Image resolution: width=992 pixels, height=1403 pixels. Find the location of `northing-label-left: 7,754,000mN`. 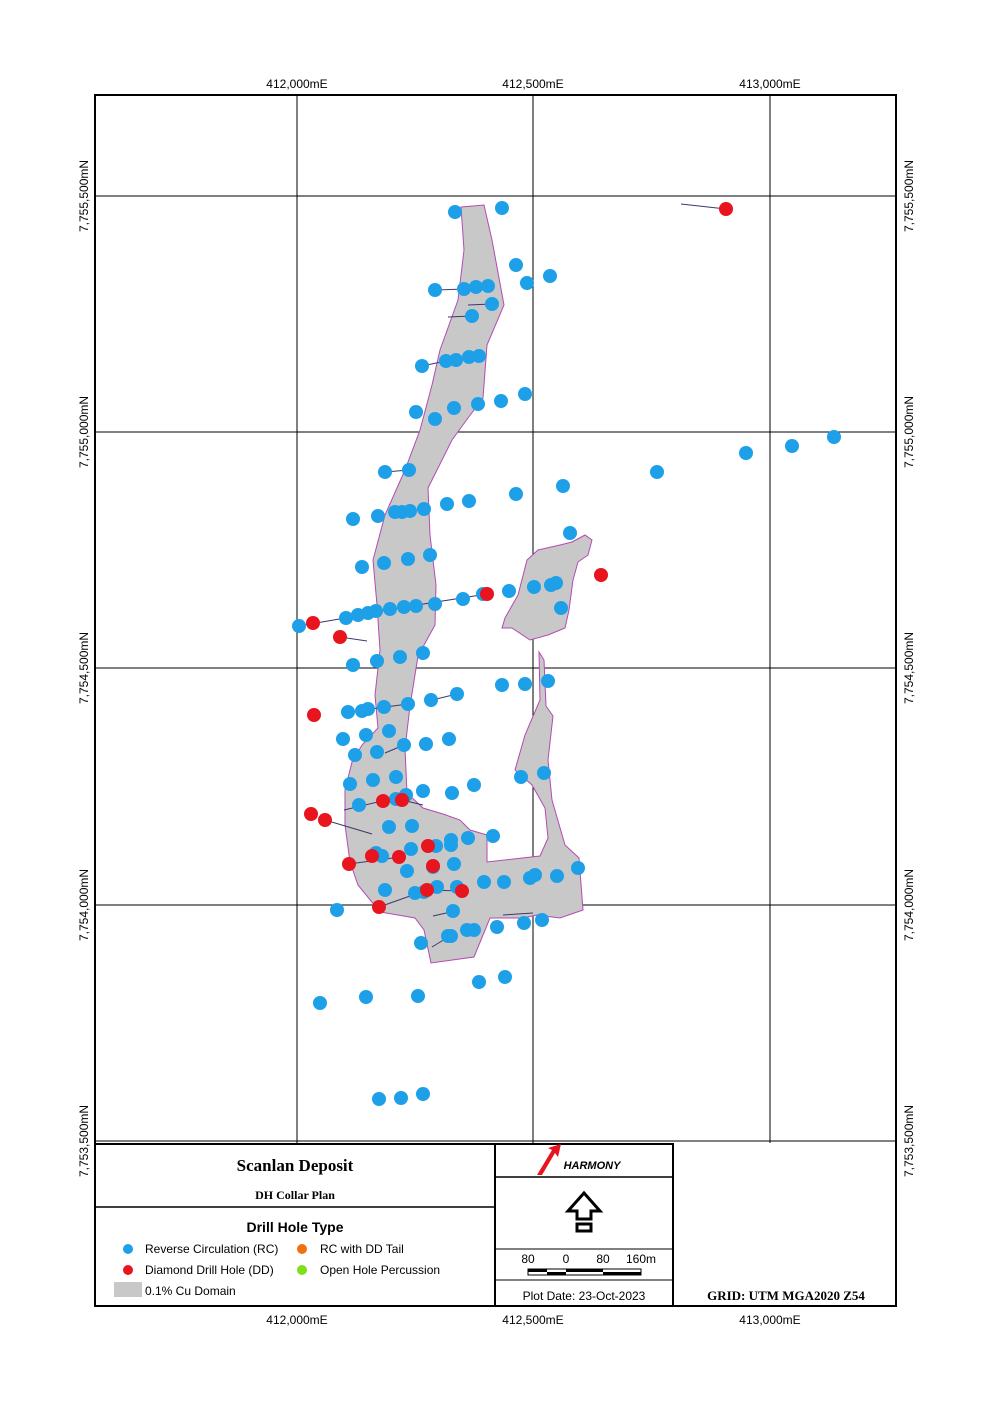

northing-label-left: 7,754,000mN is located at coordinates (84, 905).